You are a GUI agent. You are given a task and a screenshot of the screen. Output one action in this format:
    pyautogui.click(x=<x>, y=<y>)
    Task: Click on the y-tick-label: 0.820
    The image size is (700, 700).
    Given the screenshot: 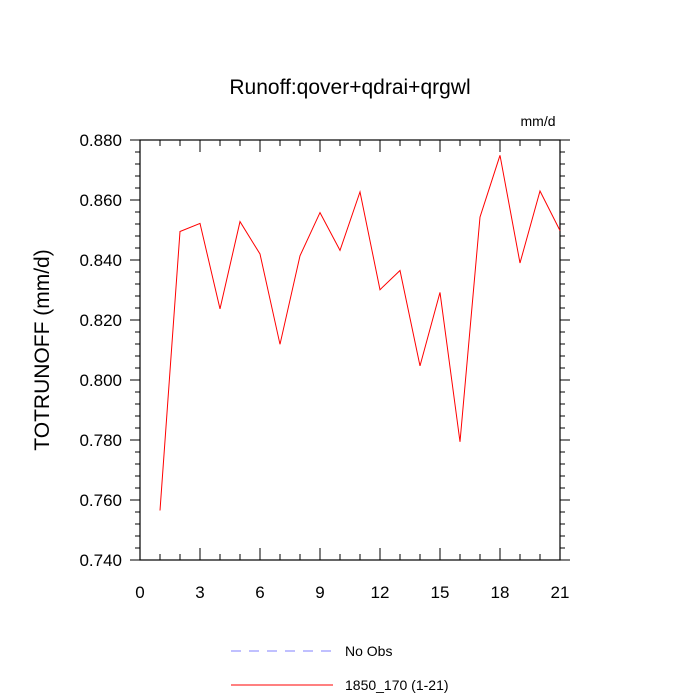 What is the action you would take?
    pyautogui.click(x=100, y=320)
    